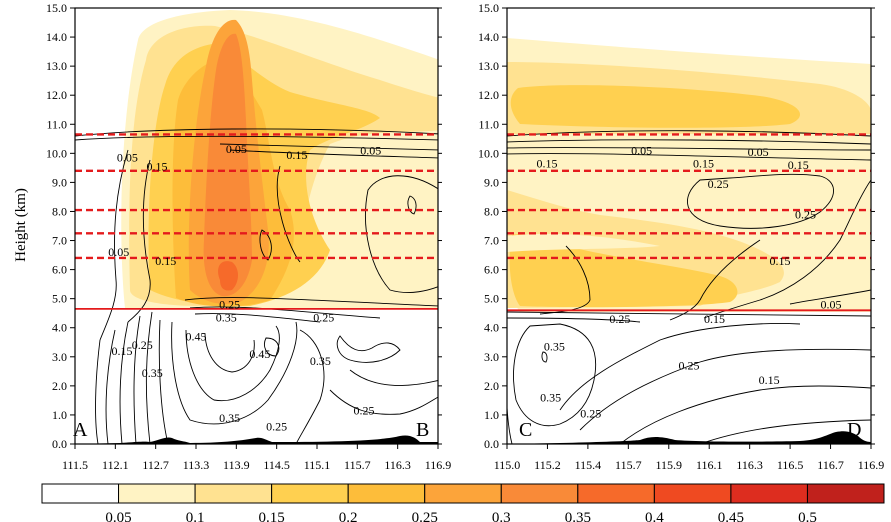  What do you see at coordinates (228, 276) in the screenshot?
I see `left-fill-0.35` at bounding box center [228, 276].